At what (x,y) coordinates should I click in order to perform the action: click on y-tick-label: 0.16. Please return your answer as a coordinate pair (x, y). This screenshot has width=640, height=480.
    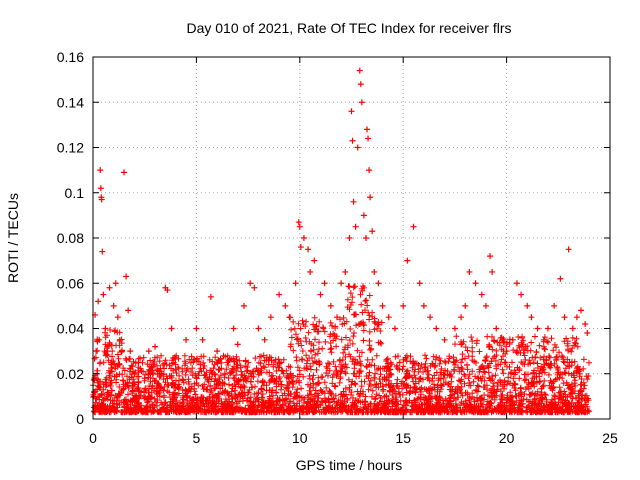
    Looking at the image, I should click on (70, 57).